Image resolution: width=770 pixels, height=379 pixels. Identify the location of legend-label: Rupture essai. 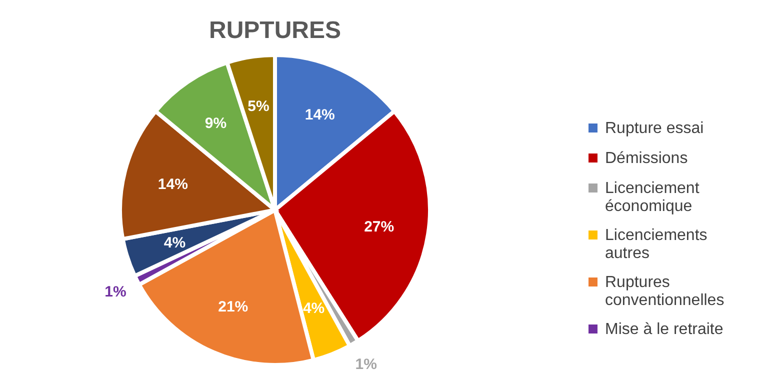
(654, 128).